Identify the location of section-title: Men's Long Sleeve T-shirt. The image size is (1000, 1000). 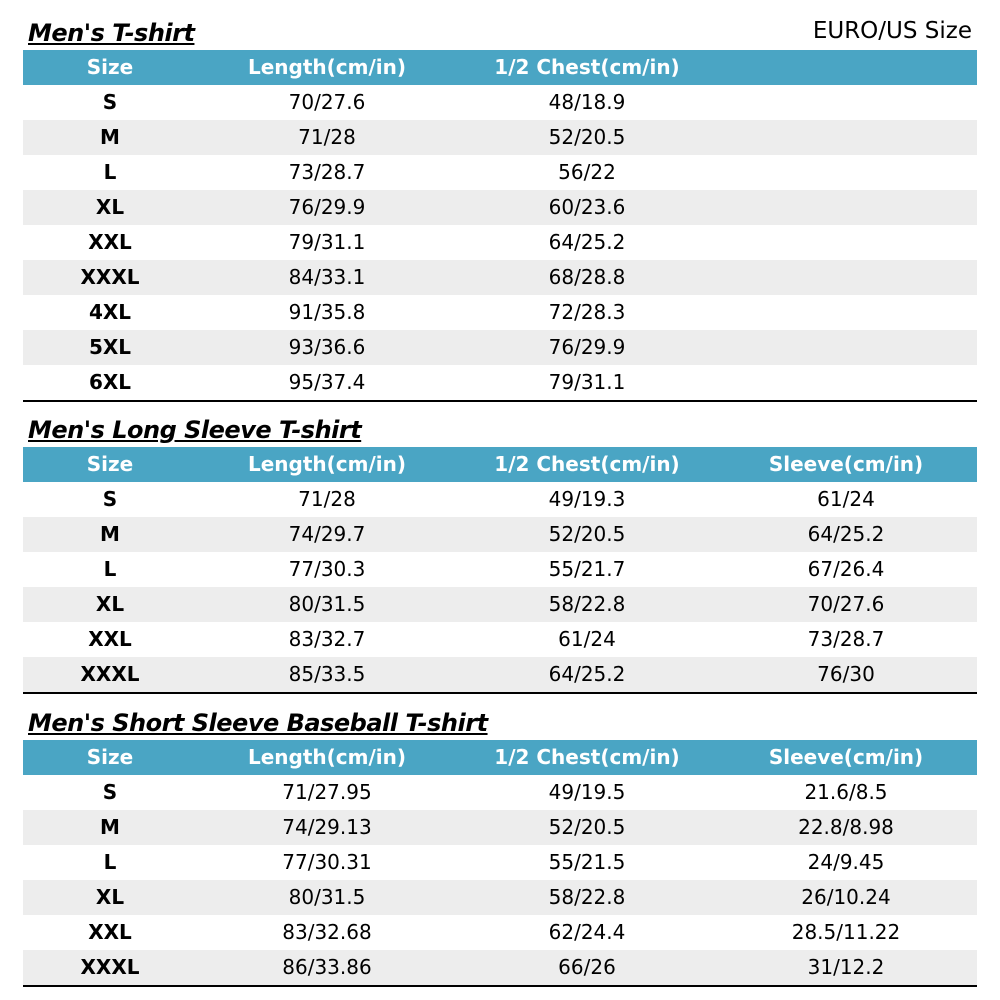
(195, 430).